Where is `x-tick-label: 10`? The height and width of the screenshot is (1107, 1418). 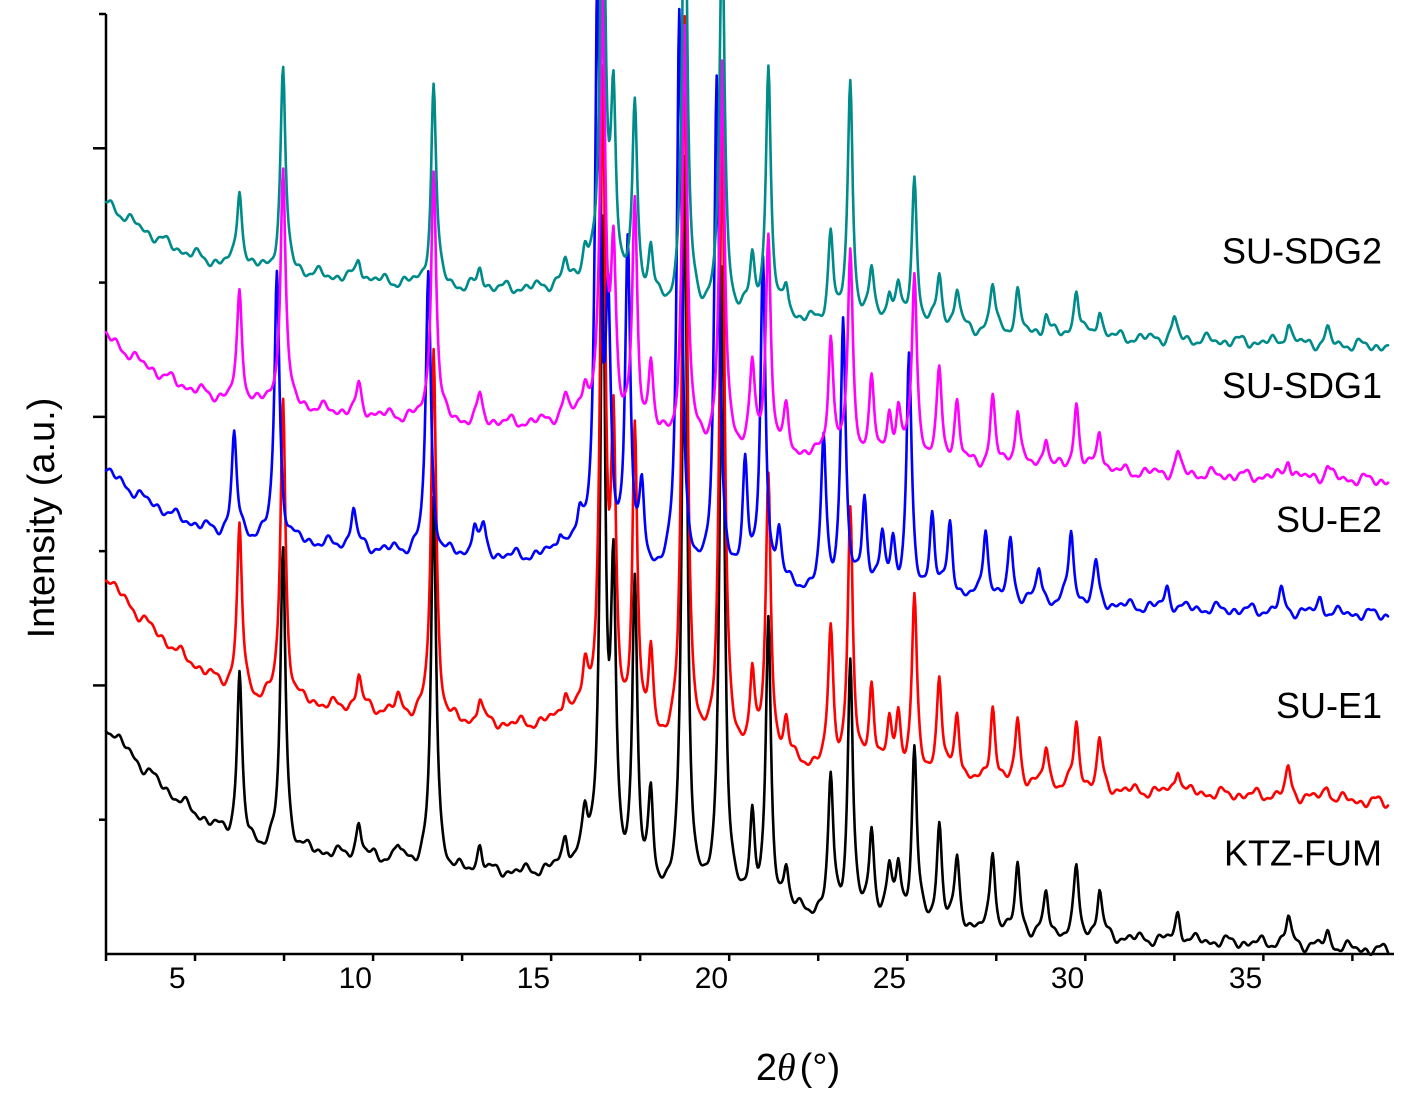
x-tick-label: 10 is located at coordinates (355, 978).